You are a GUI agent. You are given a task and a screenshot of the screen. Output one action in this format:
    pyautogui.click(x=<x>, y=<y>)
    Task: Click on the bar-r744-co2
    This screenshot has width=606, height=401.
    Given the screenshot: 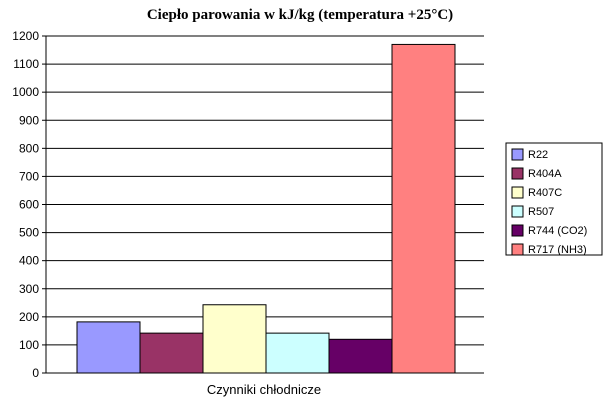 What is the action you would take?
    pyautogui.click(x=360, y=356)
    